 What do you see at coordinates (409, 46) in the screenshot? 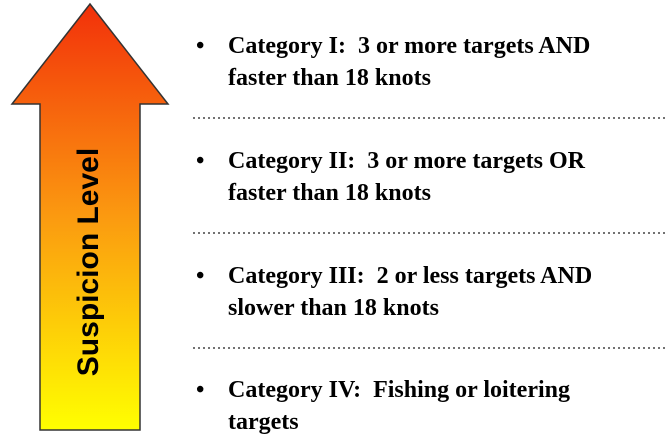
I see `item-line: Category I: 3 or more targets AND` at bounding box center [409, 46].